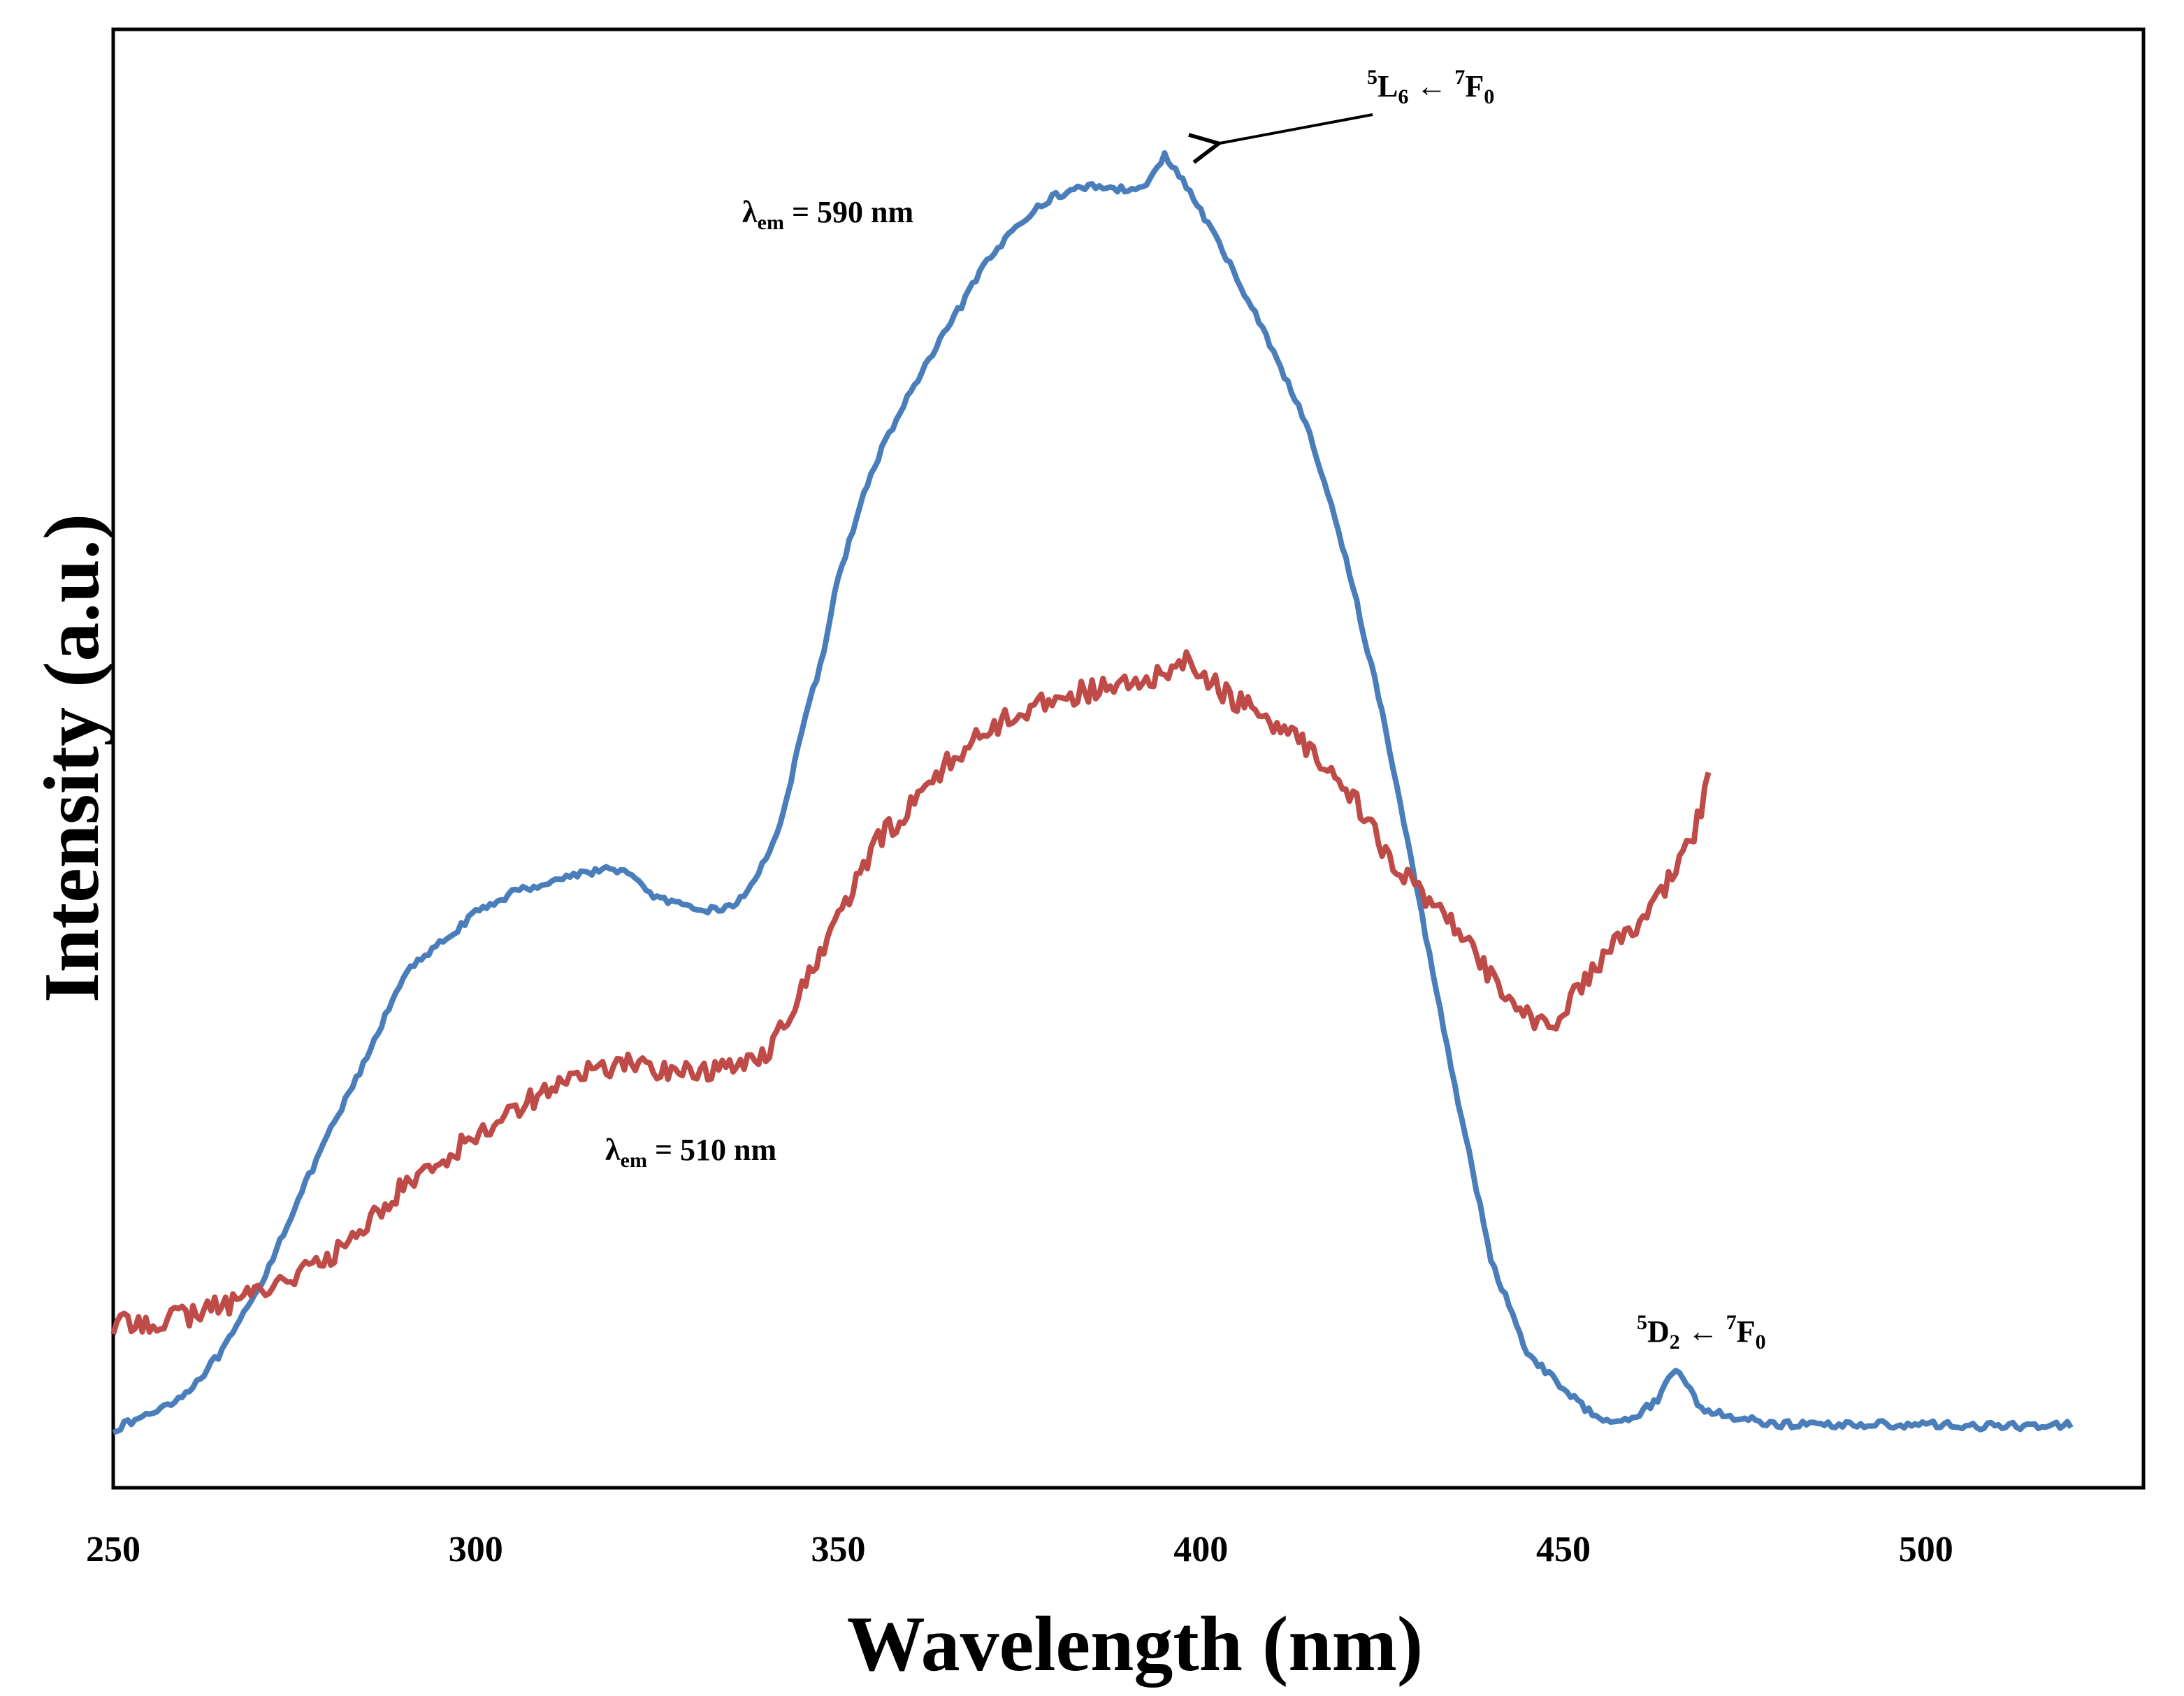 The width and height of the screenshot is (2184, 1696). Describe the element at coordinates (1926, 1550) in the screenshot. I see `x-tick-label: 500` at that location.